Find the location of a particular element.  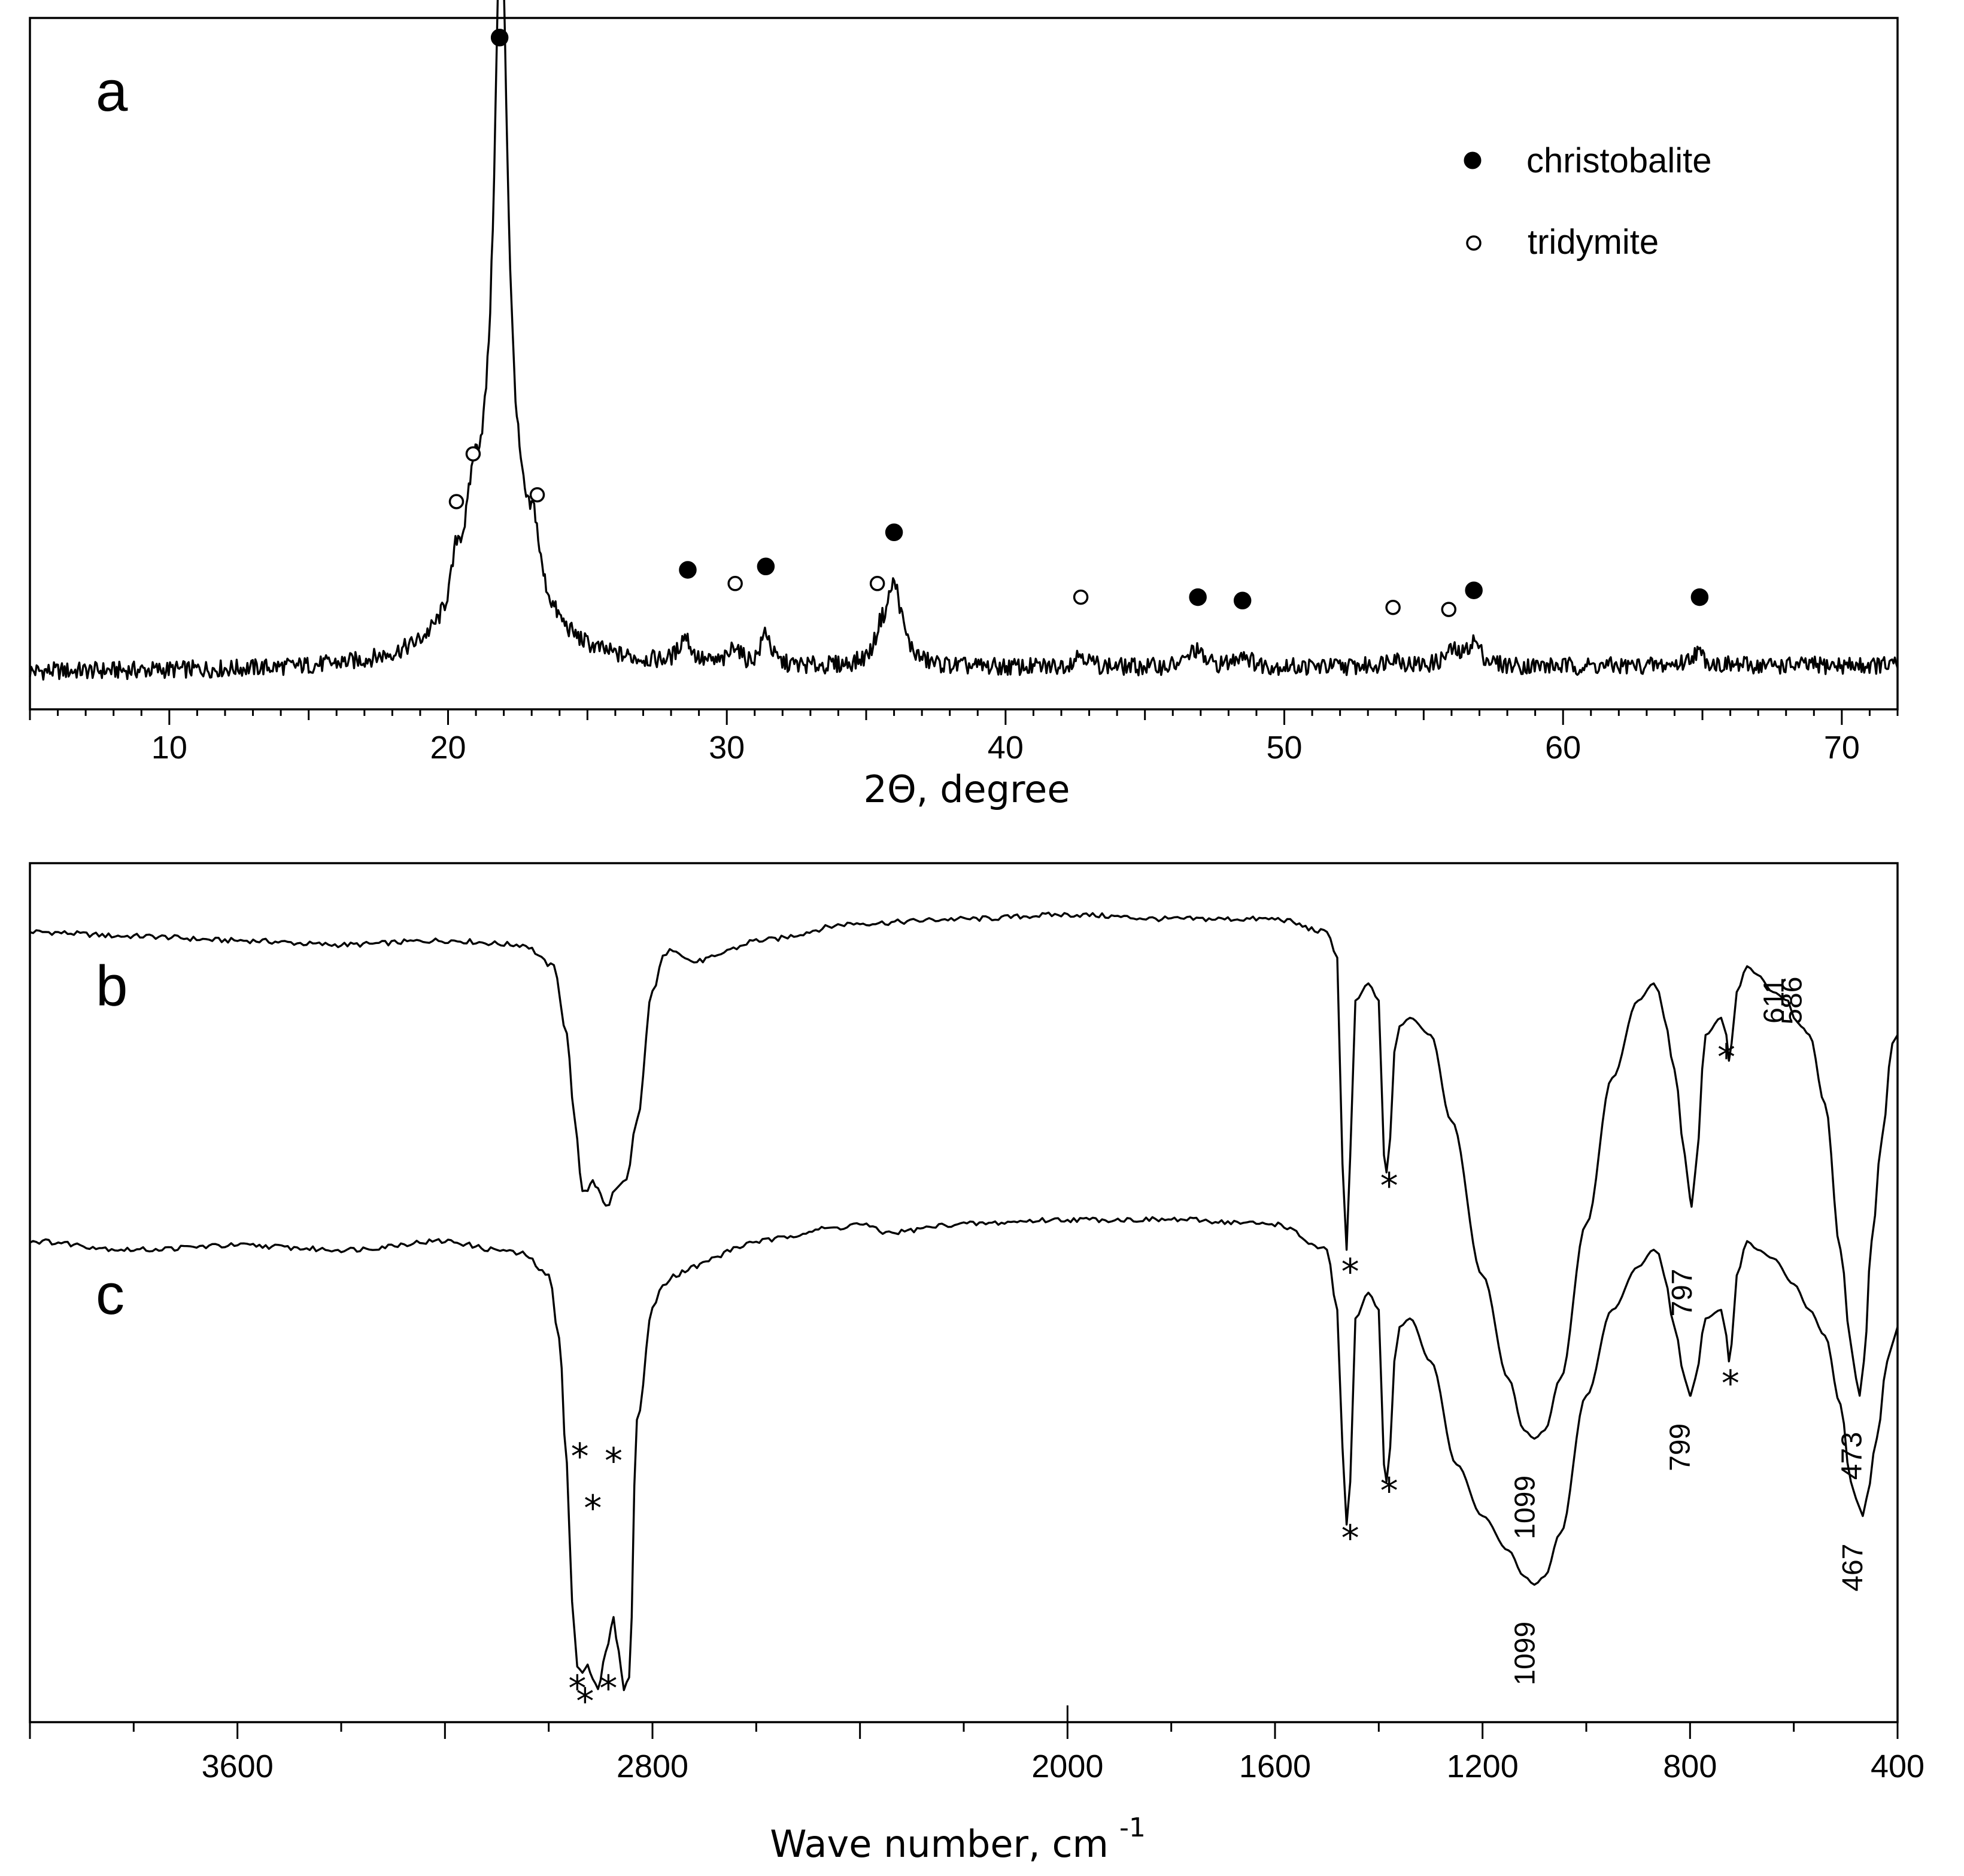

xrd-x-tick-label-60: 60 is located at coordinates (1563, 748).